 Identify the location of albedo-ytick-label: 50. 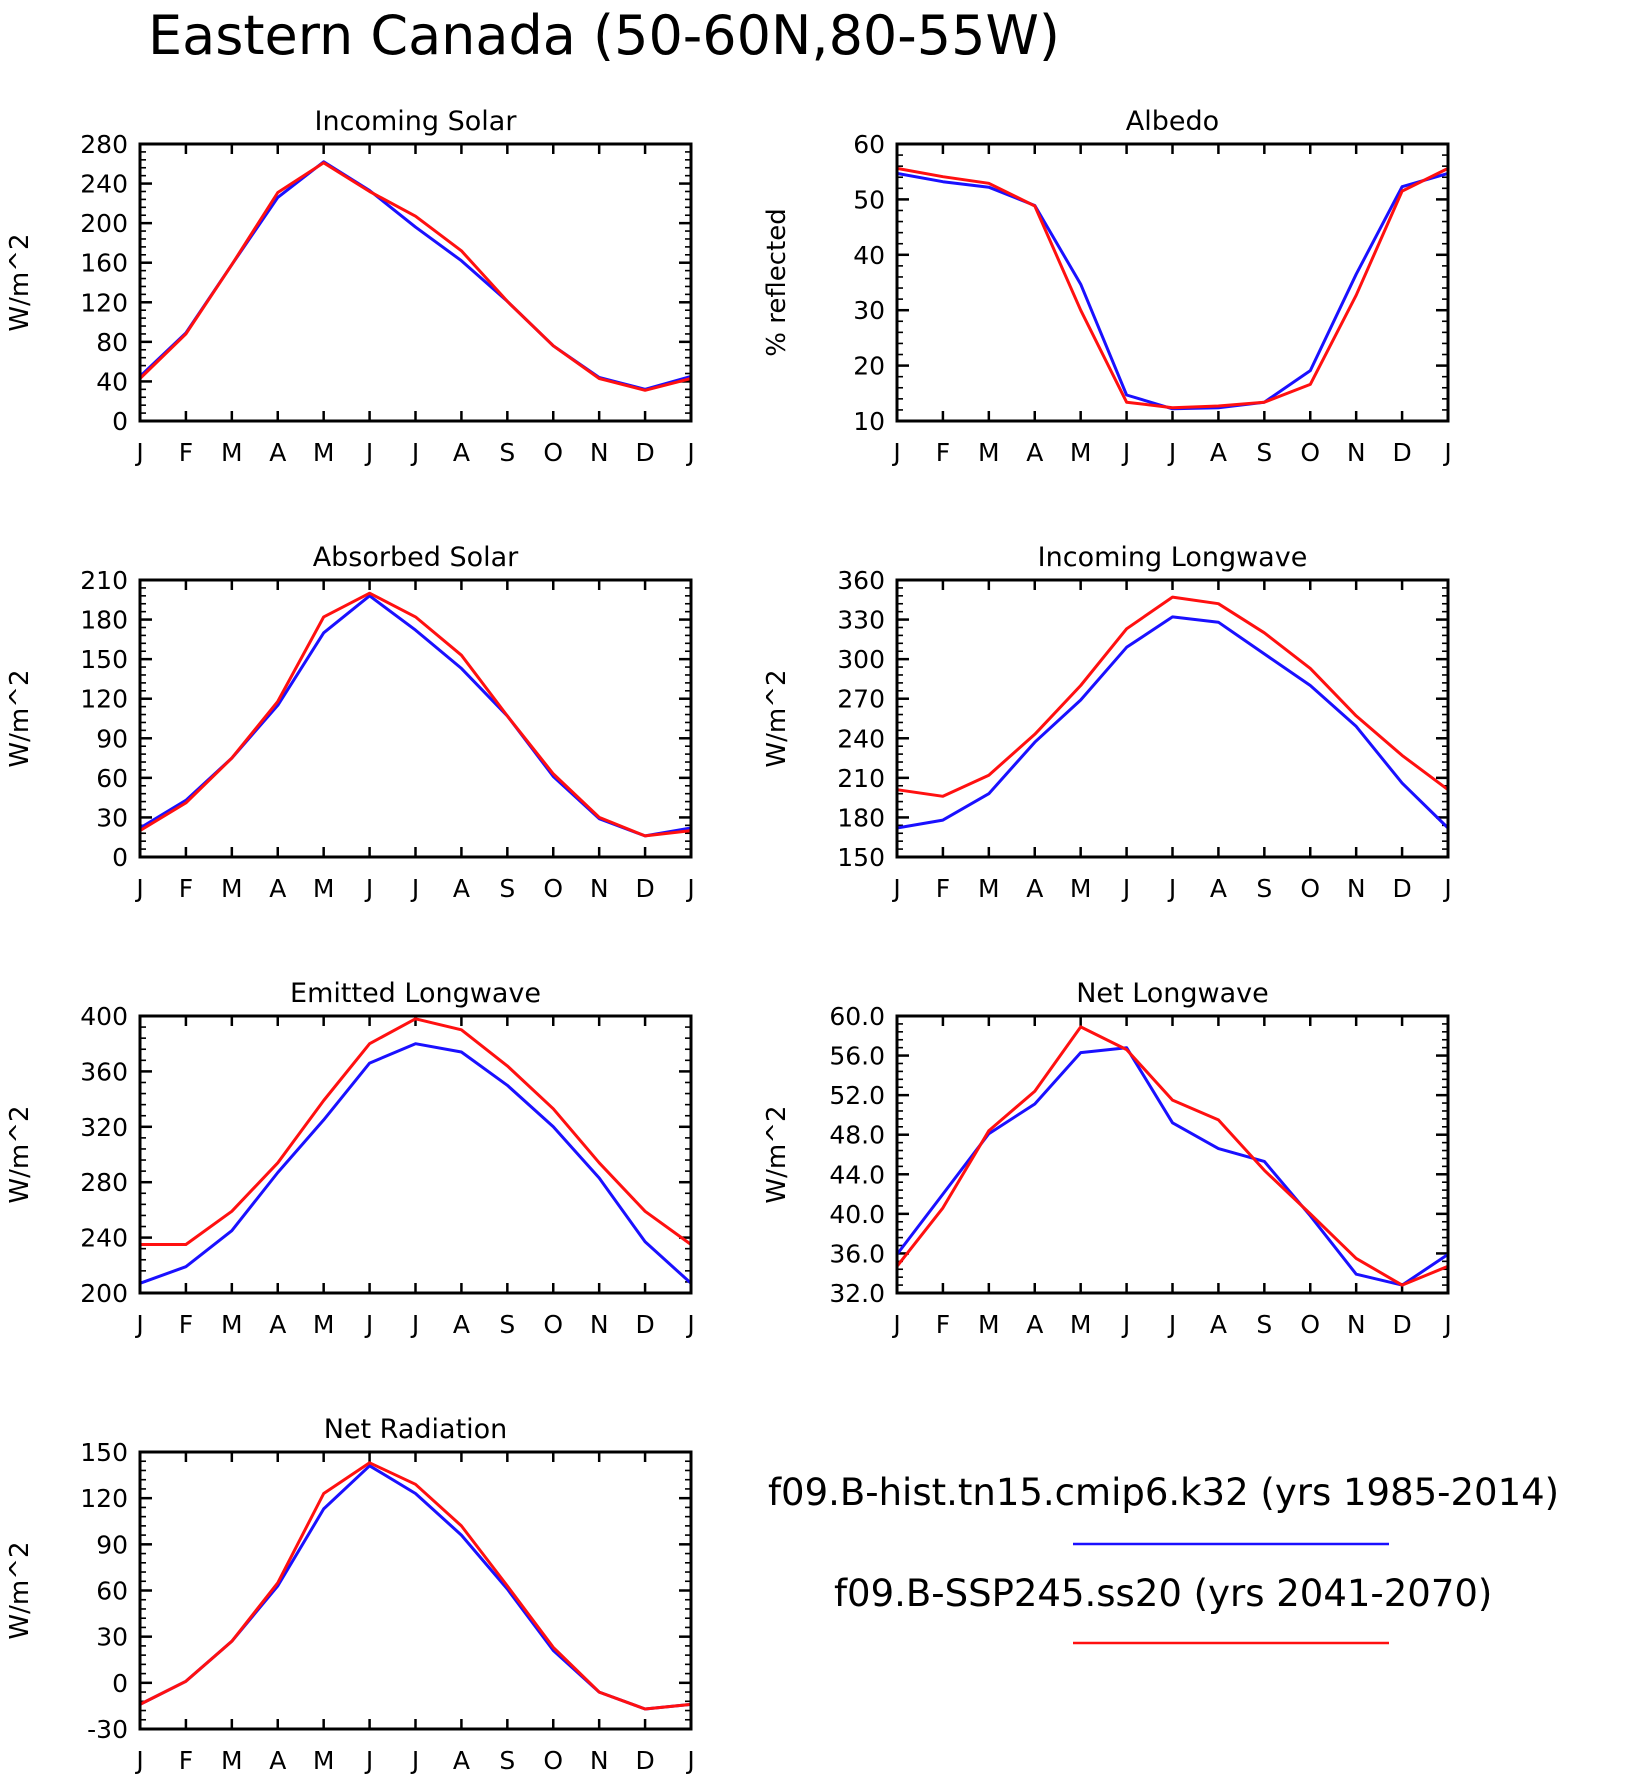
(869, 199).